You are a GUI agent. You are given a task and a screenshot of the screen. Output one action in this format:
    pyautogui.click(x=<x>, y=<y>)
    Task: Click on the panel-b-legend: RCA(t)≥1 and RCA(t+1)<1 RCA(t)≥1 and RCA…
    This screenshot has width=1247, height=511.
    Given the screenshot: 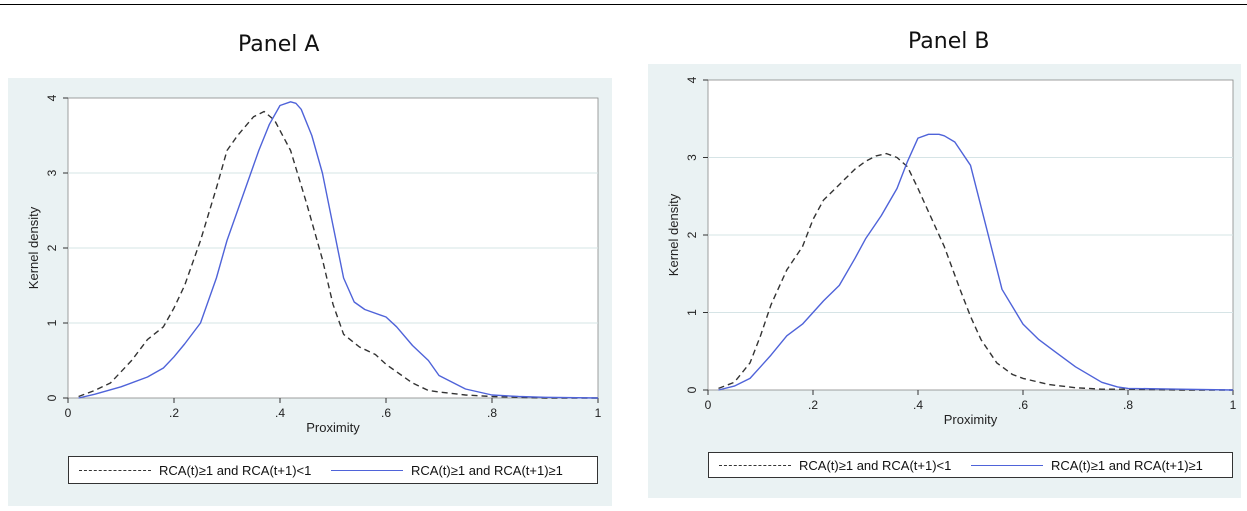 What is the action you would take?
    pyautogui.click(x=970, y=465)
    